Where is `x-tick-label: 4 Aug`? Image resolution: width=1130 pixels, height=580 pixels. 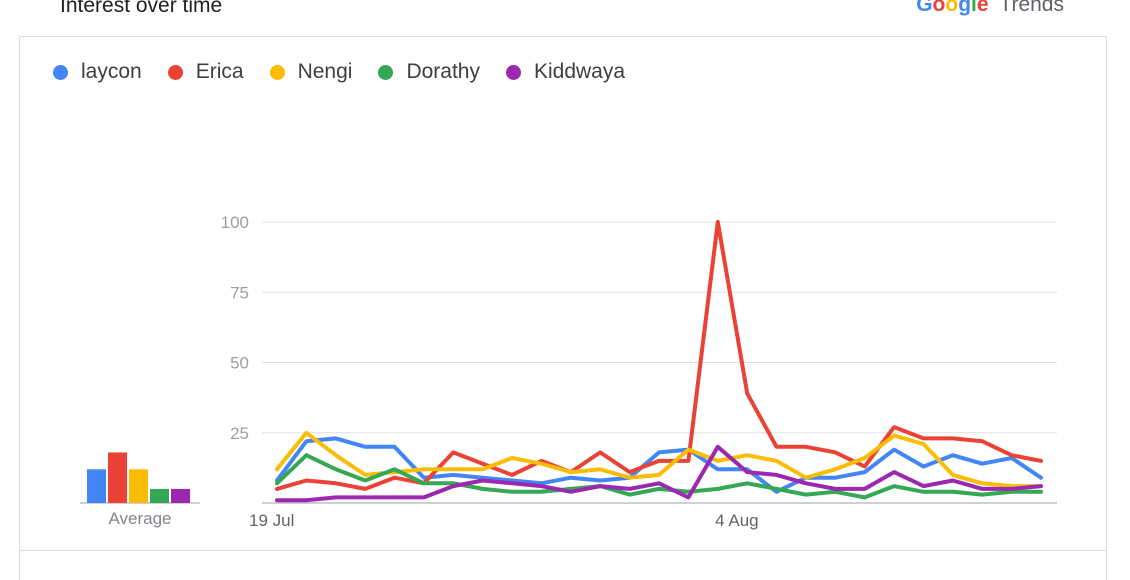
x-tick-label: 4 Aug is located at coordinates (737, 520).